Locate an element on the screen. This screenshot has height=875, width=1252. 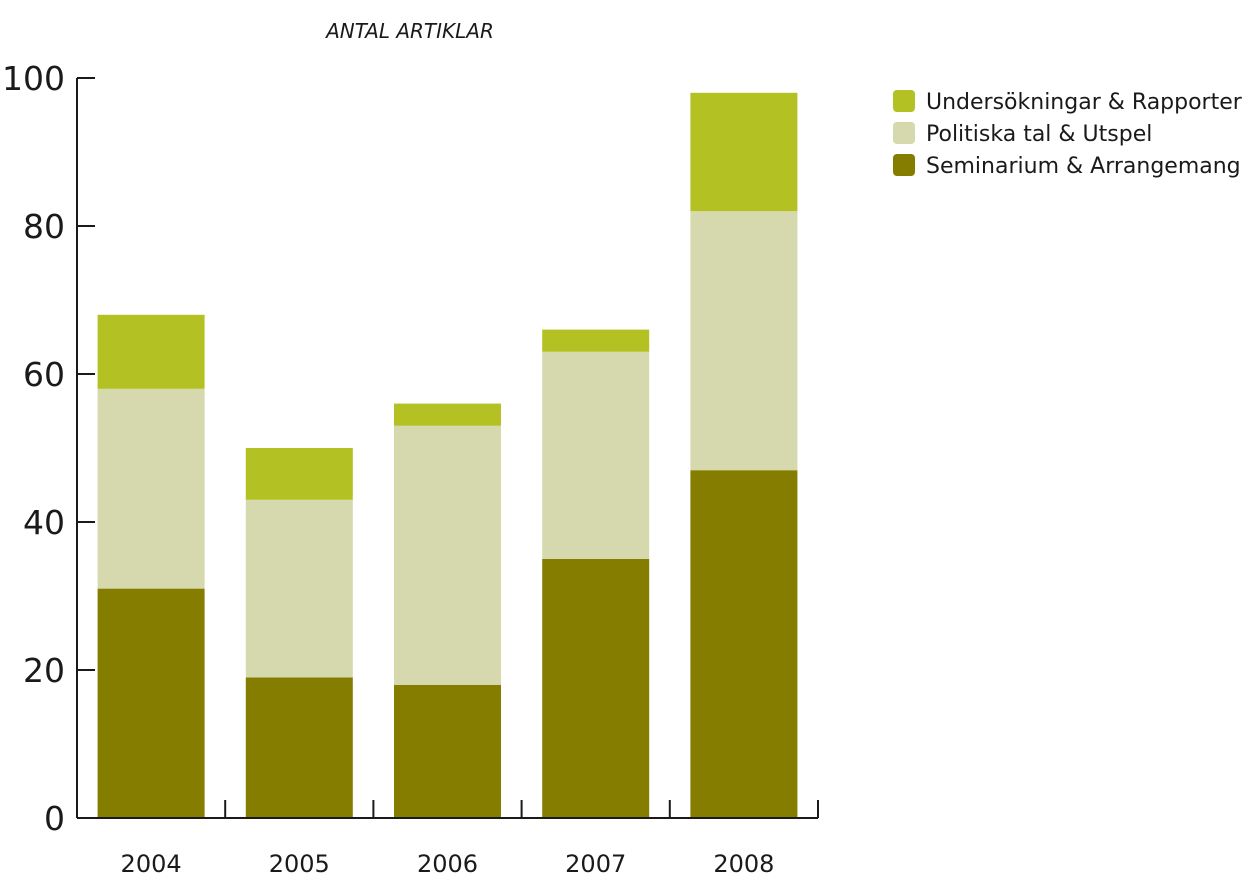
x-tick-label: 2007 is located at coordinates (595, 862).